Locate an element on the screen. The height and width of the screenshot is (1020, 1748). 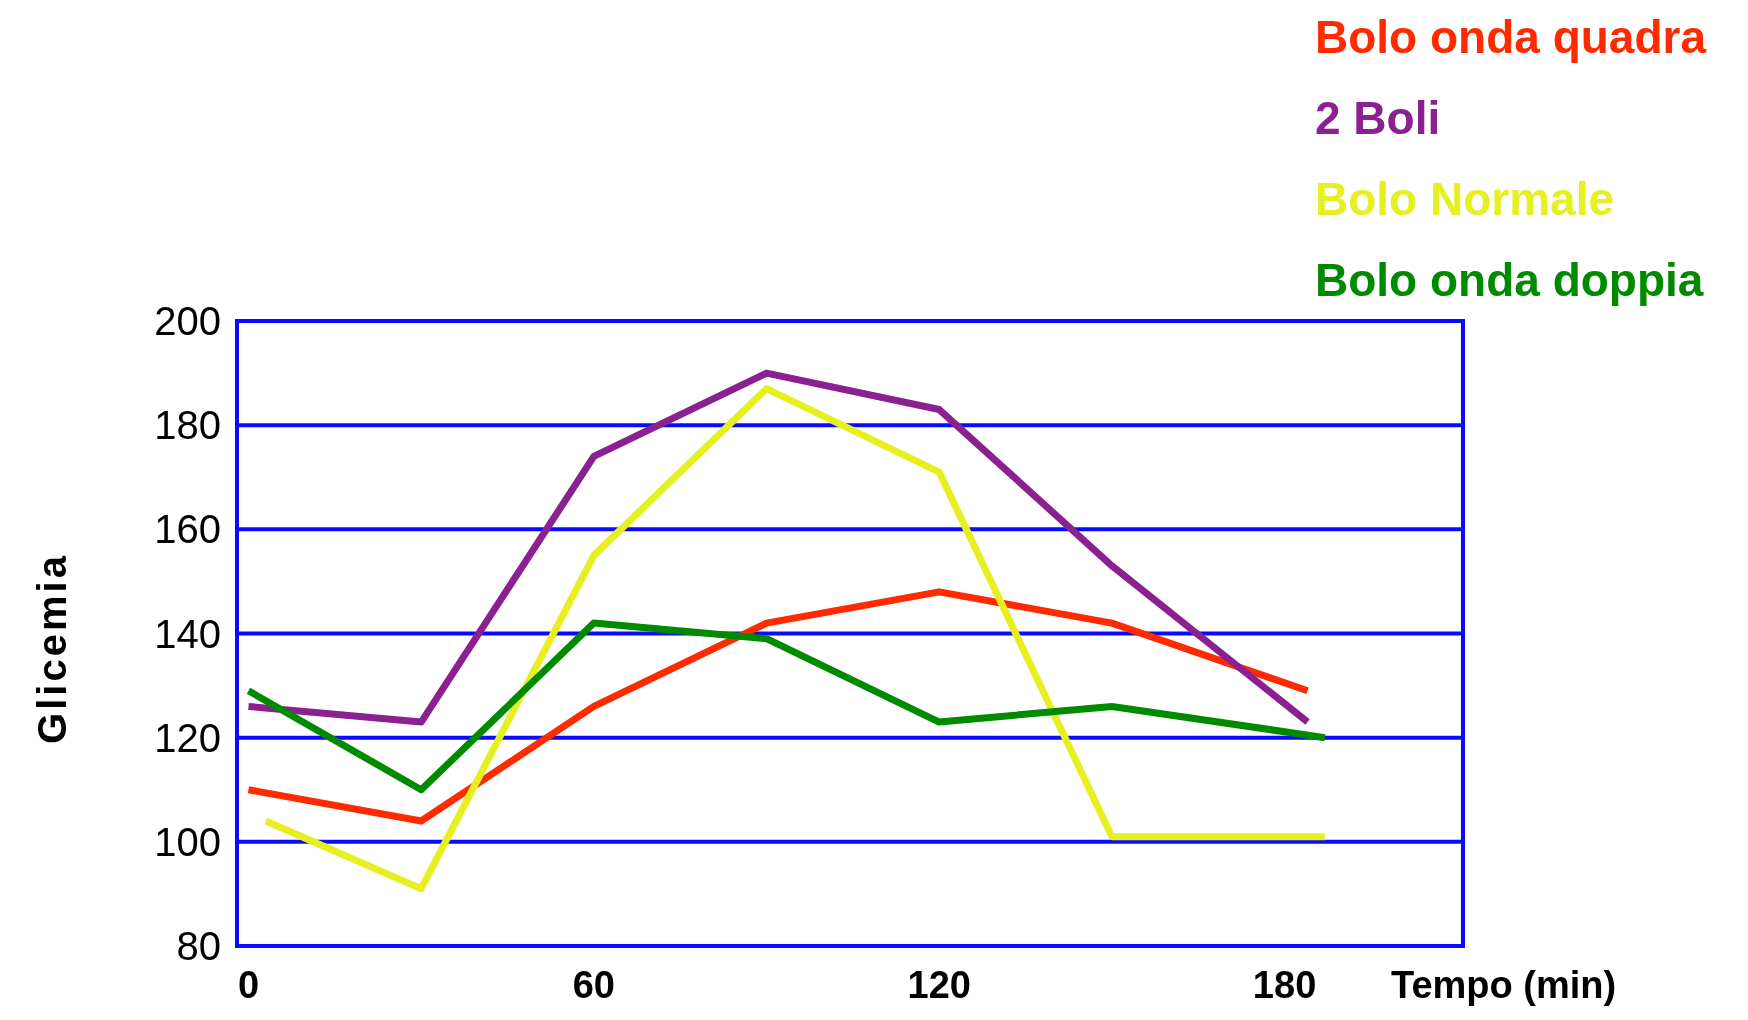
x-tick-label: 60 is located at coordinates (593, 985).